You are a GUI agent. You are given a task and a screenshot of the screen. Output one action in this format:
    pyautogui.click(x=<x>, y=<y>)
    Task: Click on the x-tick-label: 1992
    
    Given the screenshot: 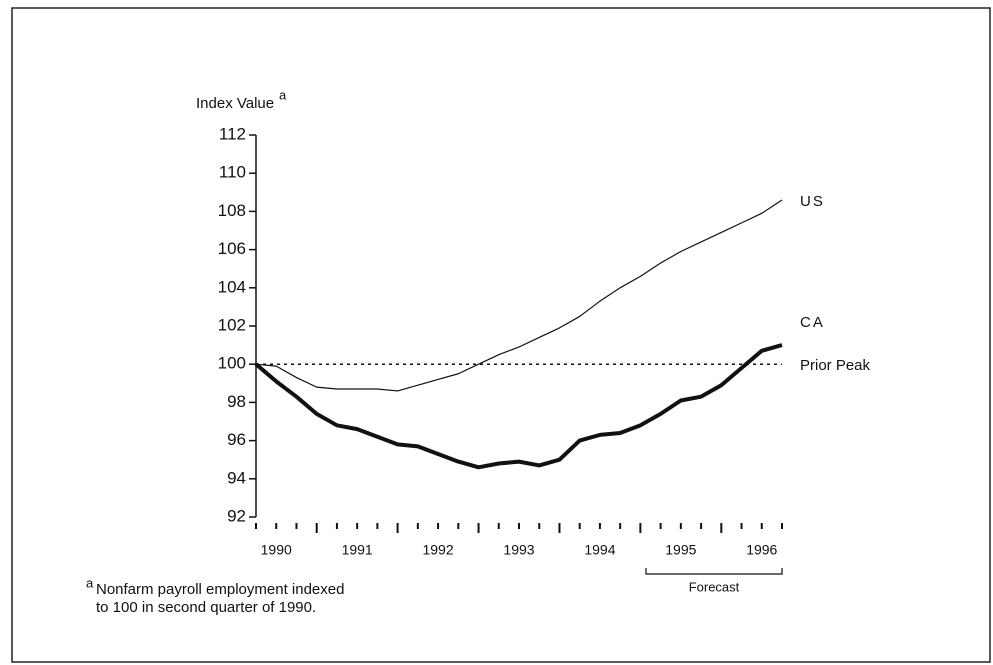 What is the action you would take?
    pyautogui.click(x=437, y=550)
    